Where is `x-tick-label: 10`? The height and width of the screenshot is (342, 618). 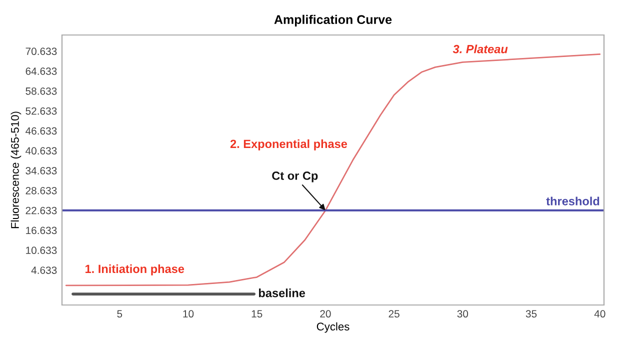 x-tick-label: 10 is located at coordinates (188, 314).